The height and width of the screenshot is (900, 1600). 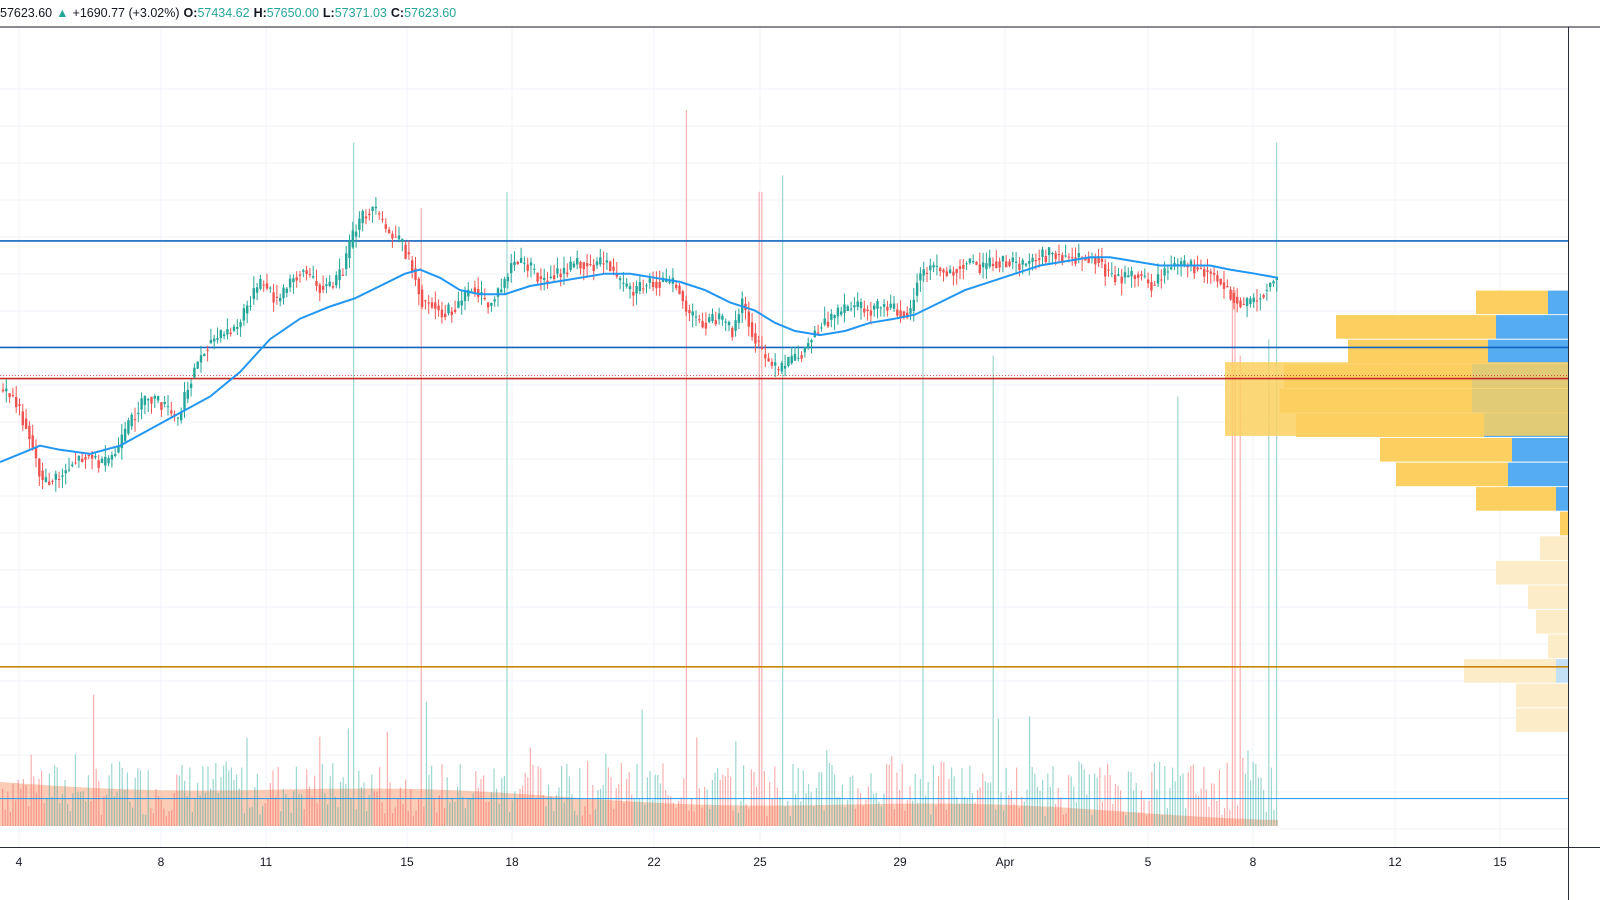 What do you see at coordinates (639, 804) in the screenshot?
I see `volume-ma-area` at bounding box center [639, 804].